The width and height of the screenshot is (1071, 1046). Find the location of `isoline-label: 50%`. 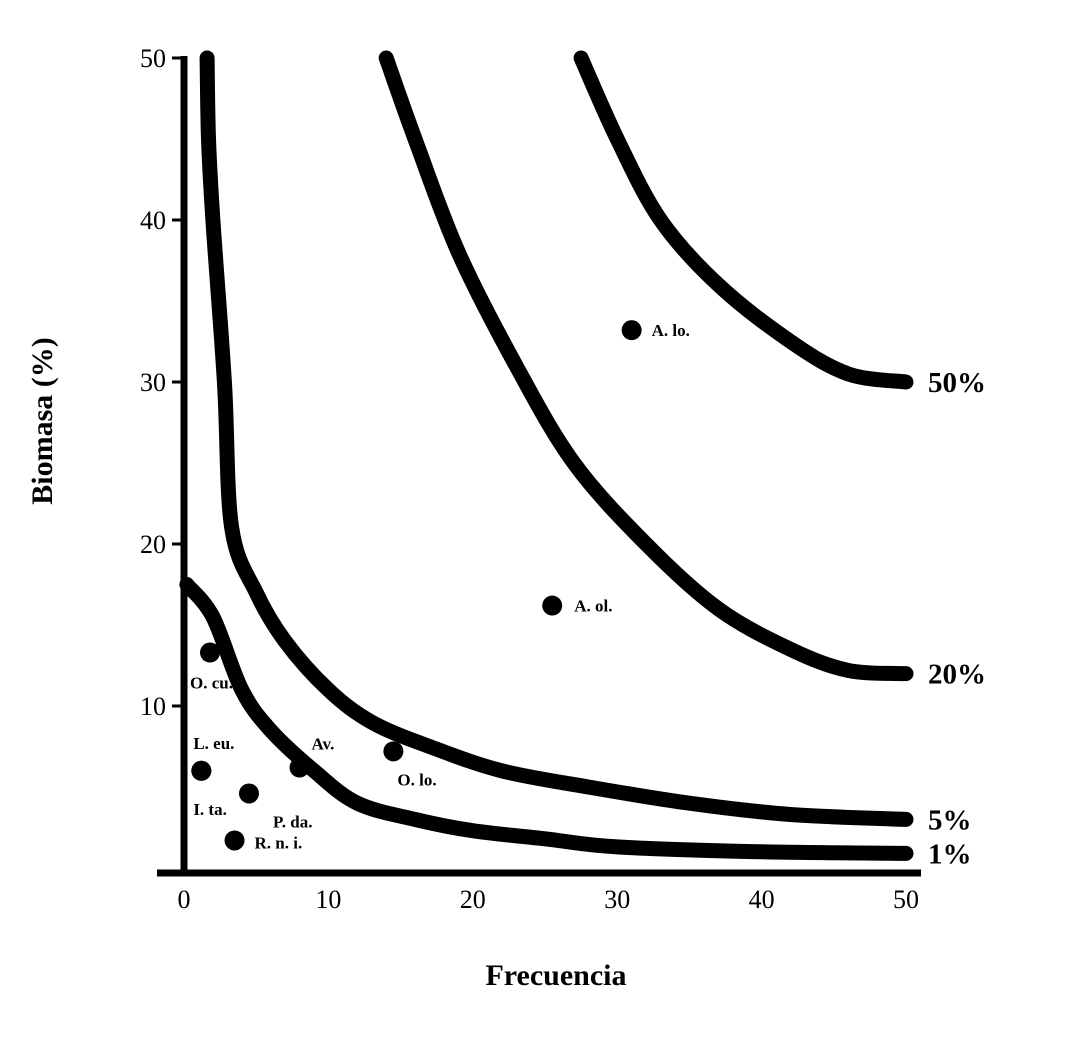

isoline-label: 50% is located at coordinates (957, 383).